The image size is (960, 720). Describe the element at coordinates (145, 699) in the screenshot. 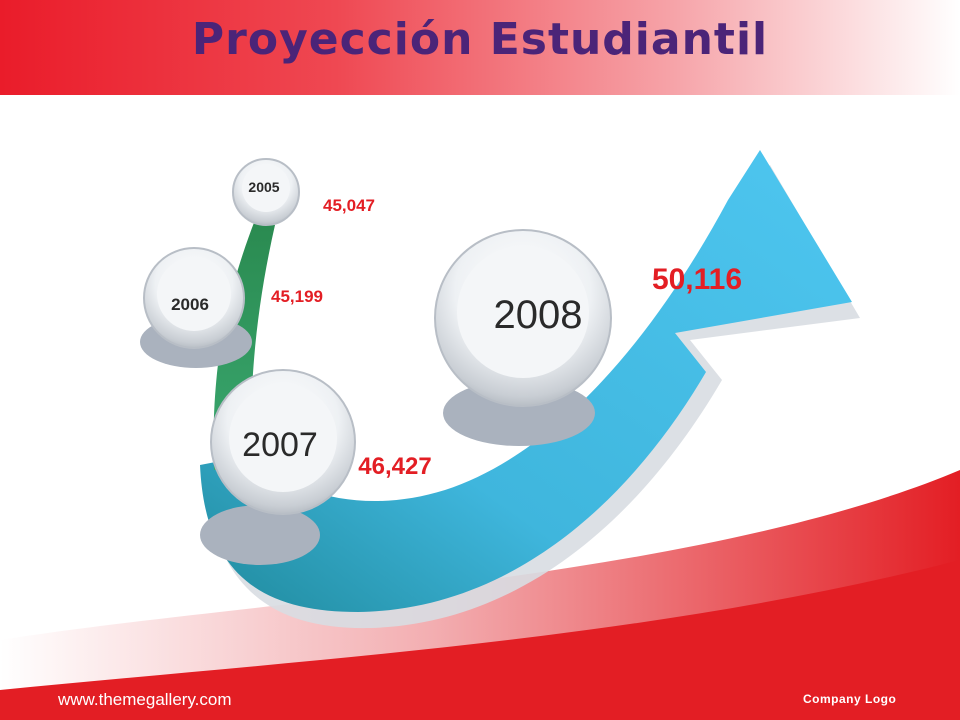

I see `footer-website: www.themegallery.com` at that location.